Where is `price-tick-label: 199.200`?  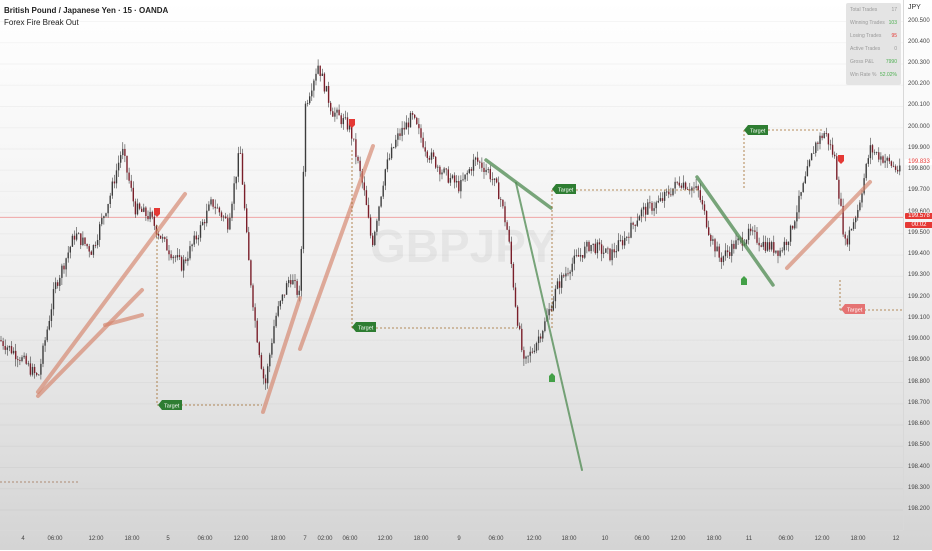 price-tick-label: 199.200 is located at coordinates (919, 296).